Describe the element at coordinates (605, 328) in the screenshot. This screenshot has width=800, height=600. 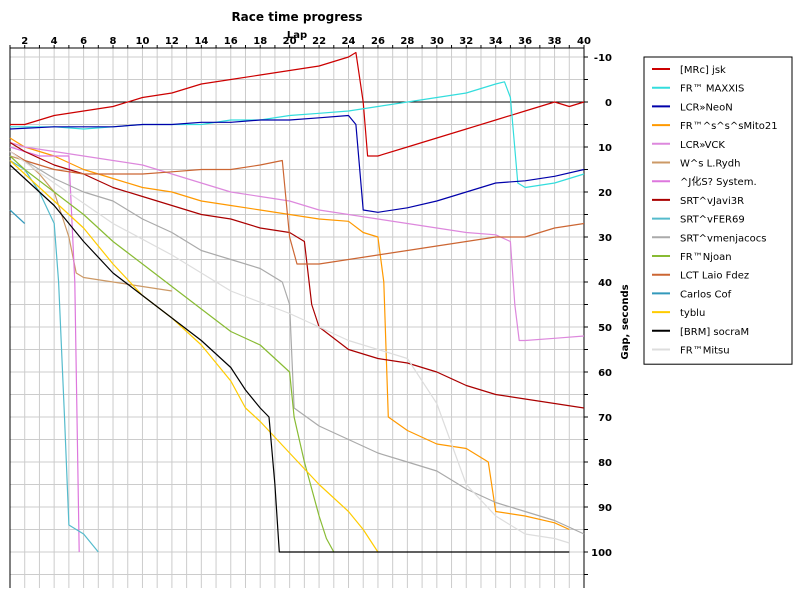
I see `y-tick-label: 50` at that location.